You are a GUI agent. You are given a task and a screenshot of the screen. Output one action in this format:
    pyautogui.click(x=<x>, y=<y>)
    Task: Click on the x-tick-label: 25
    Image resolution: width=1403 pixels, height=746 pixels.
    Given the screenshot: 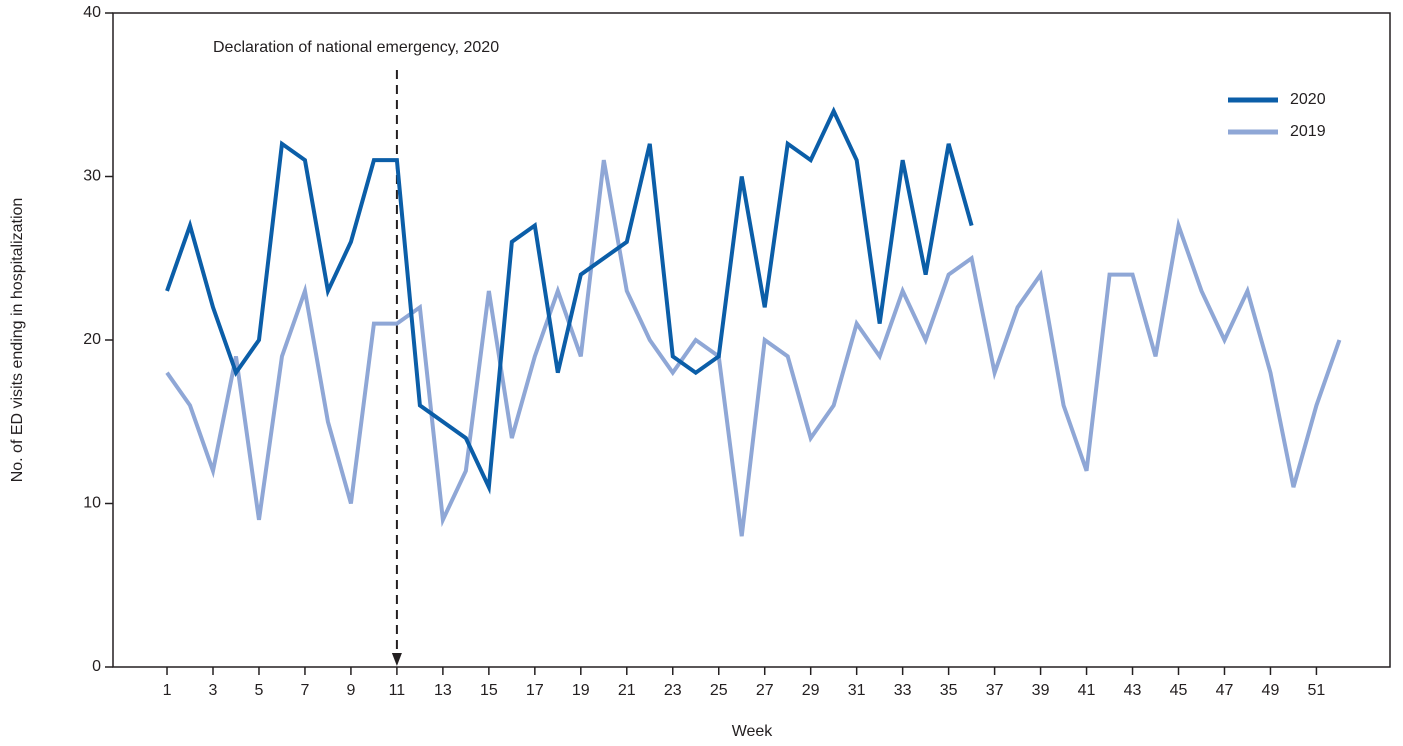 What is the action you would take?
    pyautogui.click(x=719, y=690)
    